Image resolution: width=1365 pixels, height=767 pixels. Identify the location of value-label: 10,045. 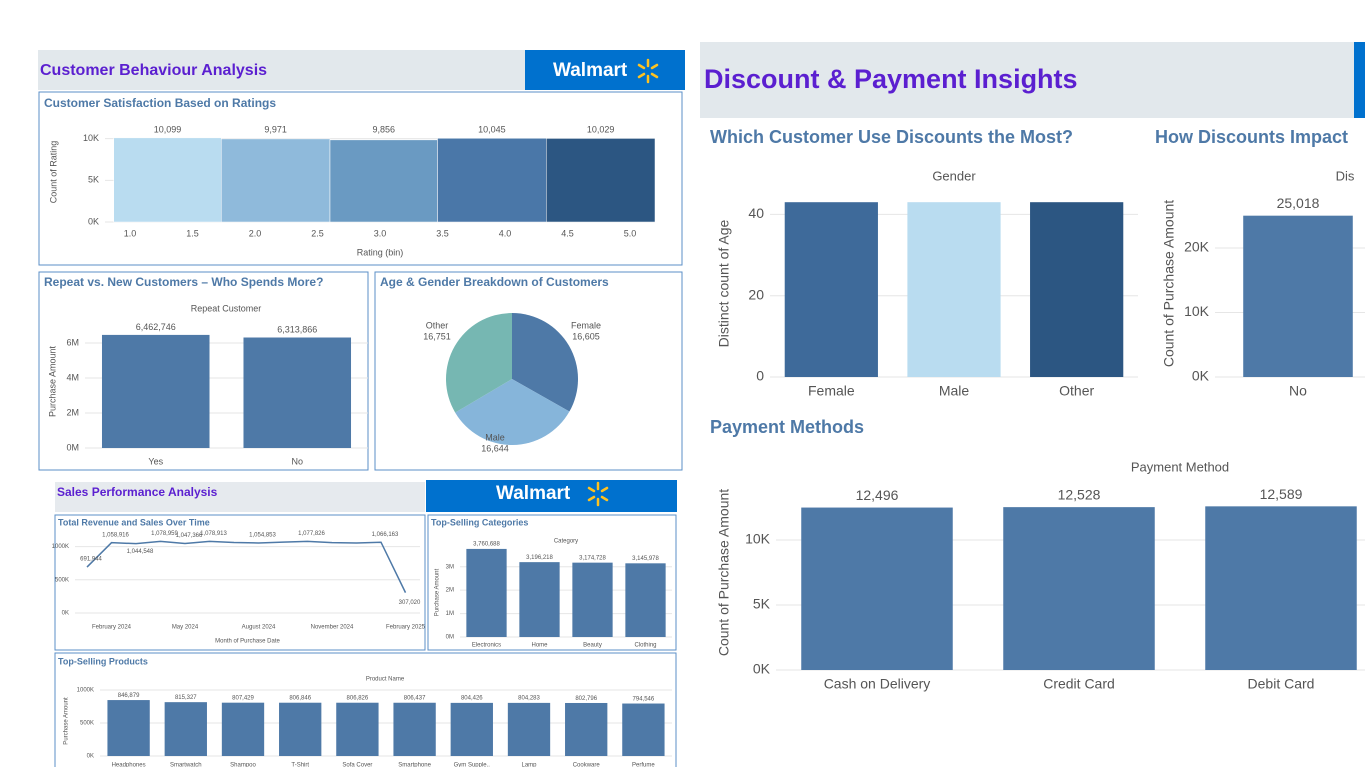
(492, 129).